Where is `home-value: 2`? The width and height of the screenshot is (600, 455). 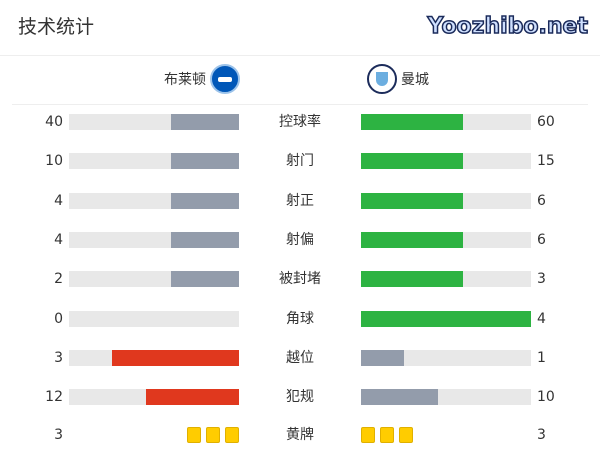 home-value: 2 is located at coordinates (58, 279).